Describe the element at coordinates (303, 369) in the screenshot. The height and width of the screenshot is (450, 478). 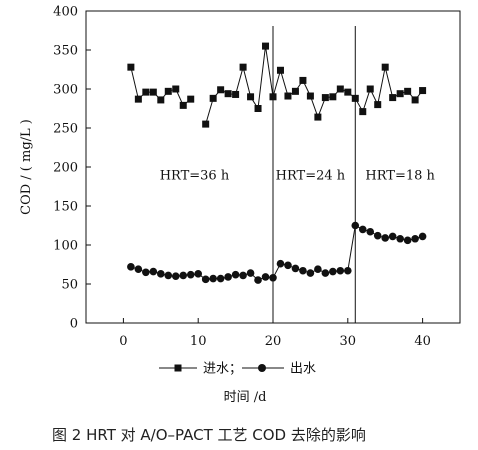
I see `legend-label-effluent: 出水` at that location.